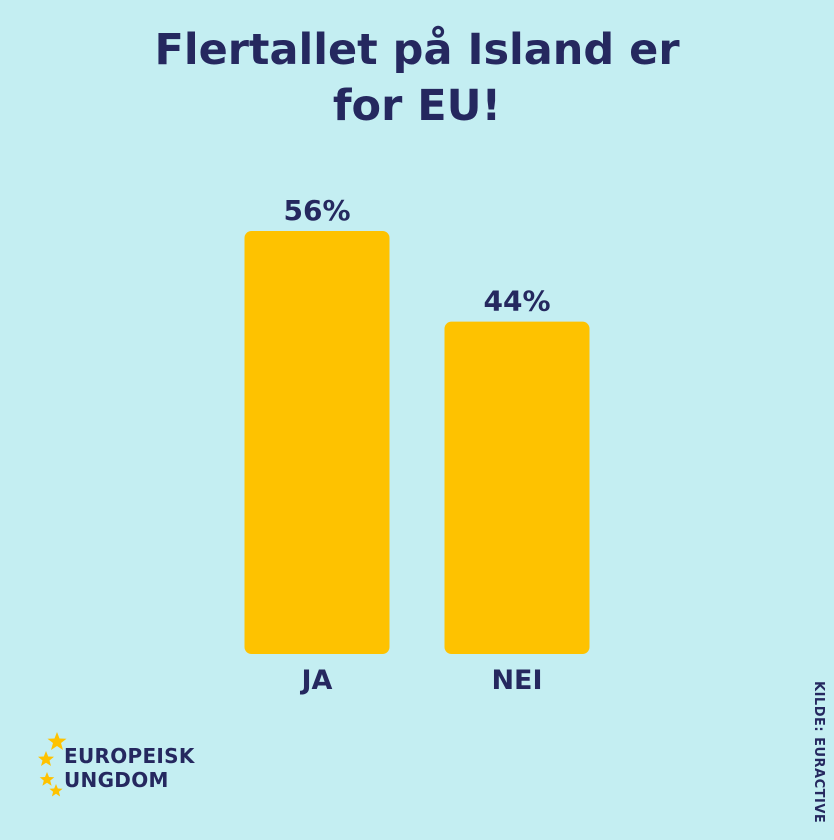  I want to click on logo-text: EUROPEISK UNGDOM, so click(129, 768).